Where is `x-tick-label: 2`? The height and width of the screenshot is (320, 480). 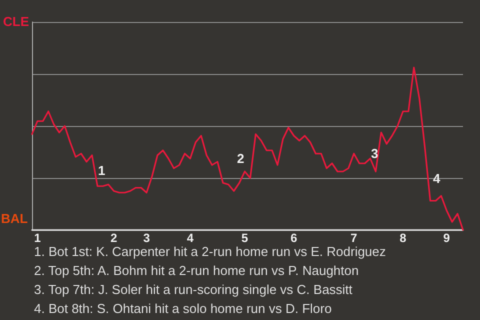 x-tick-label: 2 is located at coordinates (114, 238).